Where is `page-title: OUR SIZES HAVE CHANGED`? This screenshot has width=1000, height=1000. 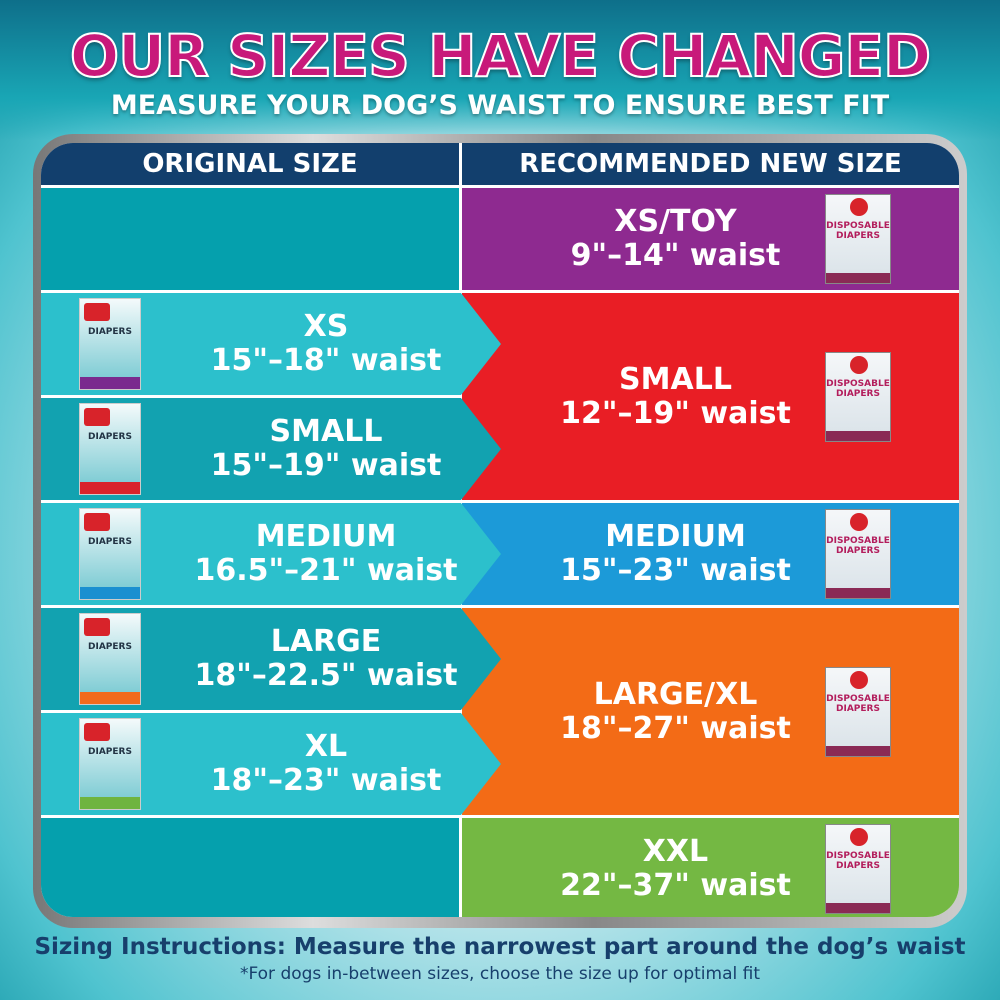 page-title: OUR SIZES HAVE CHANGED is located at coordinates (500, 56).